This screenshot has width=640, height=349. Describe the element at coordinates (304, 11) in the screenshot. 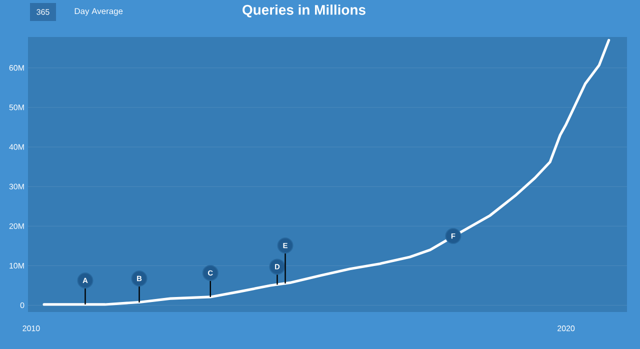

I see `chart-title: Queries in Millions` at that location.